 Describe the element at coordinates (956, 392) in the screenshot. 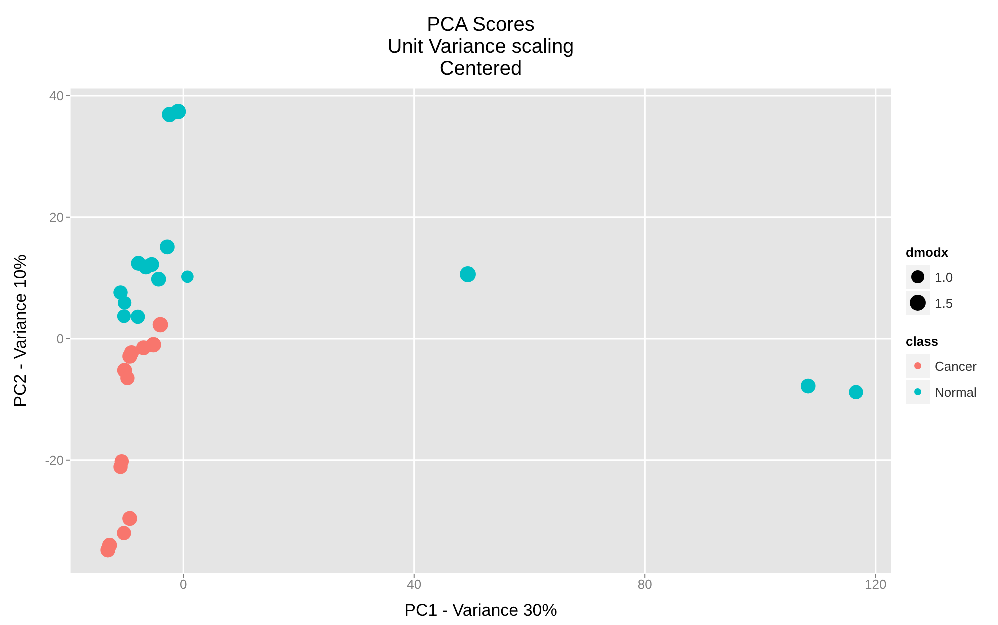

I see `legend-label: Normal` at that location.